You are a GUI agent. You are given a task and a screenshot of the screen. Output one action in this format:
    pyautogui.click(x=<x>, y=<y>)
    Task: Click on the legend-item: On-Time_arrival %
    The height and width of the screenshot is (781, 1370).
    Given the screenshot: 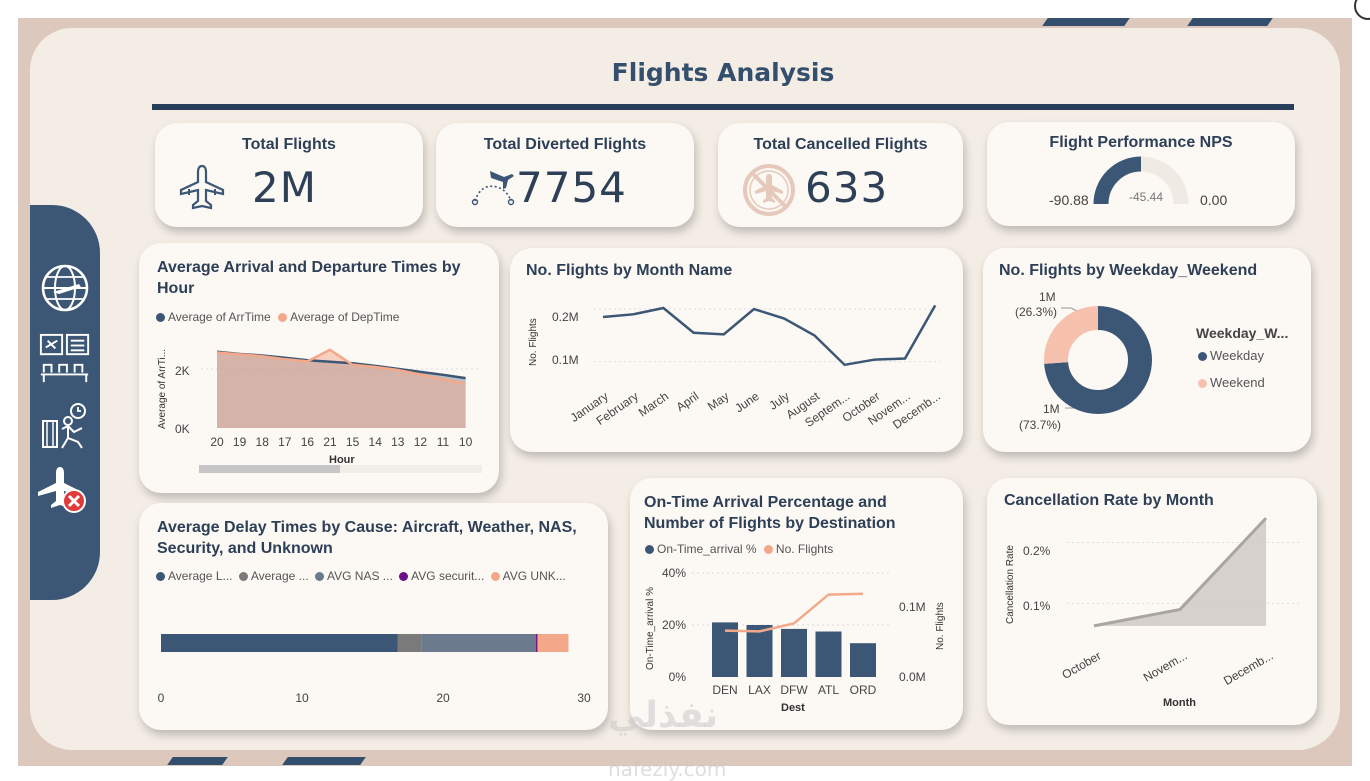 What is the action you would take?
    pyautogui.click(x=701, y=549)
    